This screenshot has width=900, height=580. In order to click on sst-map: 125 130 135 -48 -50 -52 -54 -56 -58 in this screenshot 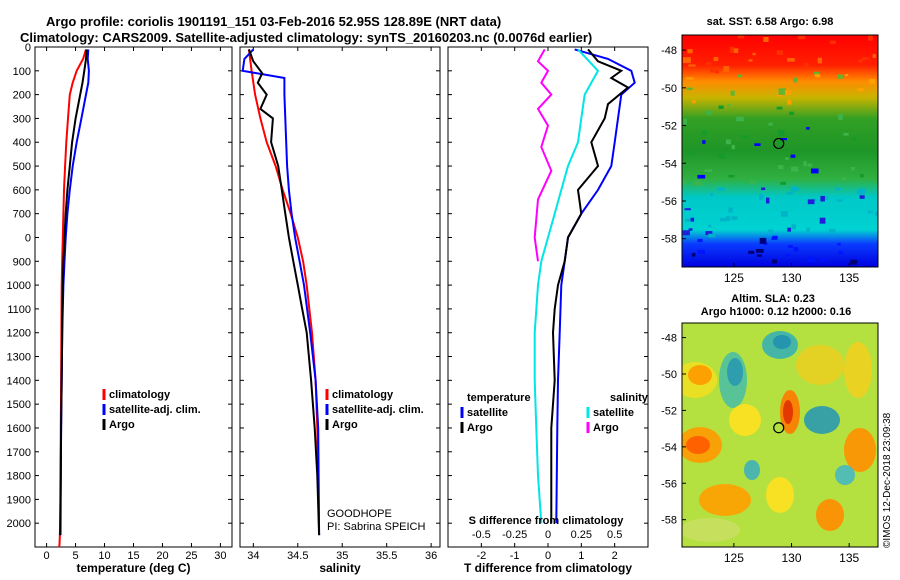, I will do `click(770, 159)`.